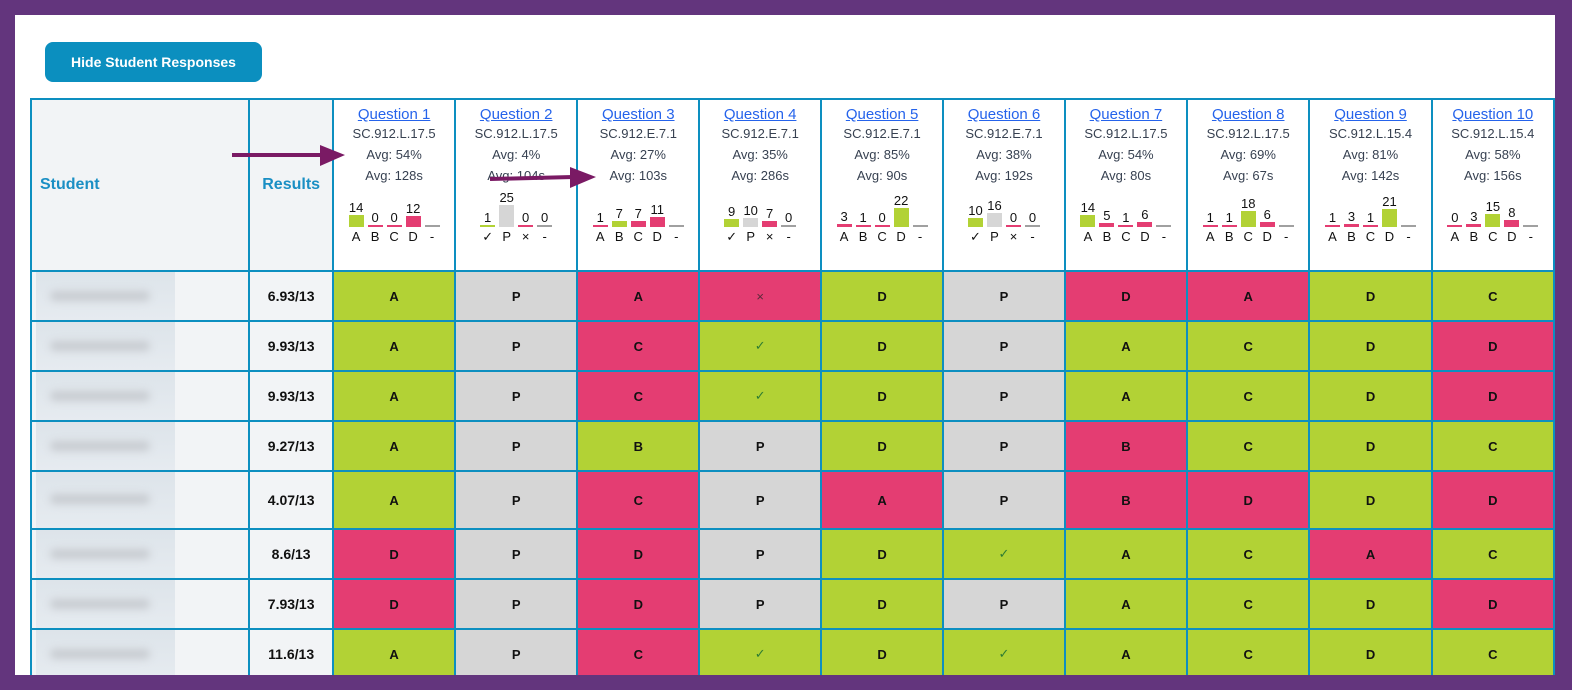  What do you see at coordinates (140, 185) in the screenshot?
I see `student-column-header: Student` at bounding box center [140, 185].